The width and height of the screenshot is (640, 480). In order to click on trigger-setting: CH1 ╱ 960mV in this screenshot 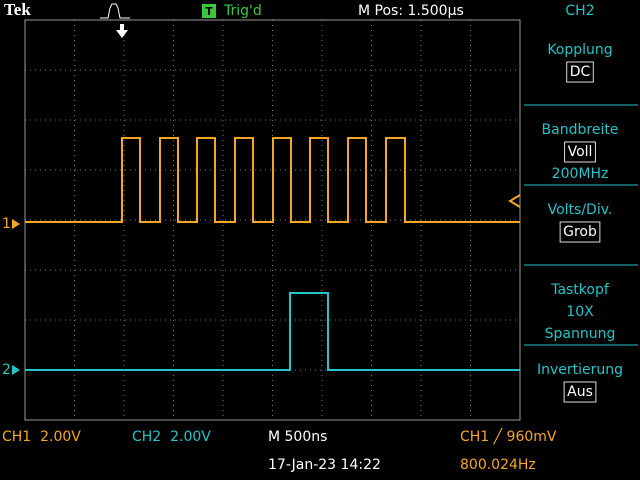, I will do `click(508, 436)`.